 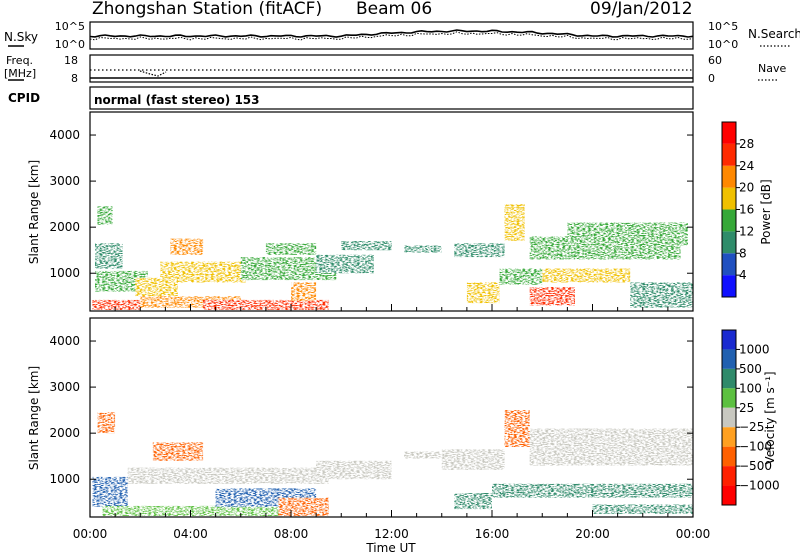 What do you see at coordinates (743, 275) in the screenshot?
I see `power-colorbar-tick-label: 4` at bounding box center [743, 275].